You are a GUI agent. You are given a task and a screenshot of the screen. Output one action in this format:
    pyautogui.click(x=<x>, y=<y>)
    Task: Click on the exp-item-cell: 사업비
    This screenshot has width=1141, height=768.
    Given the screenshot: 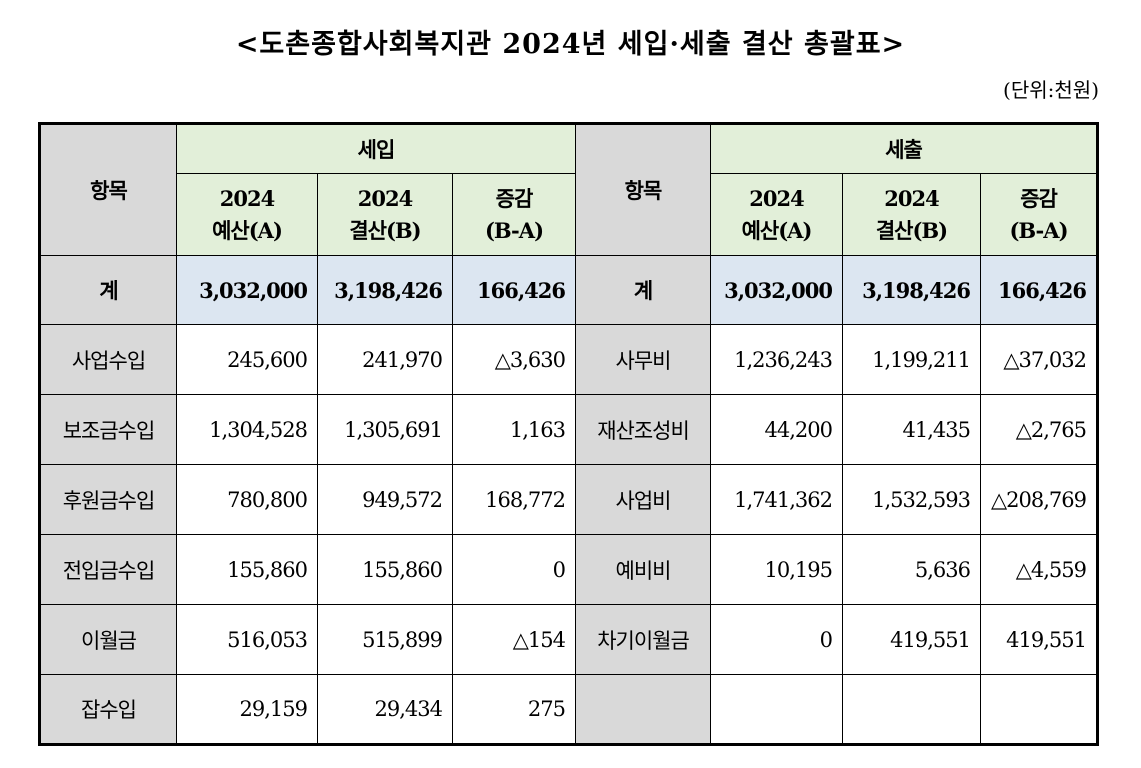 What is the action you would take?
    pyautogui.click(x=643, y=499)
    